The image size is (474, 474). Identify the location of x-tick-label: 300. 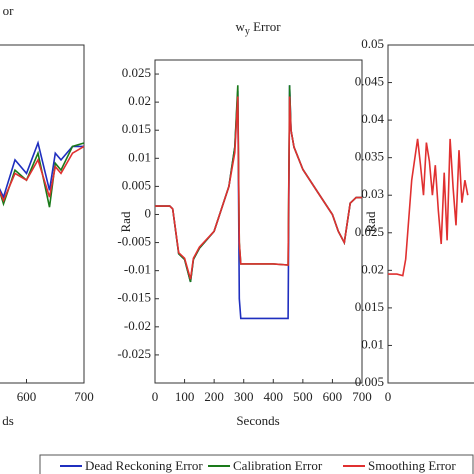
(244, 396).